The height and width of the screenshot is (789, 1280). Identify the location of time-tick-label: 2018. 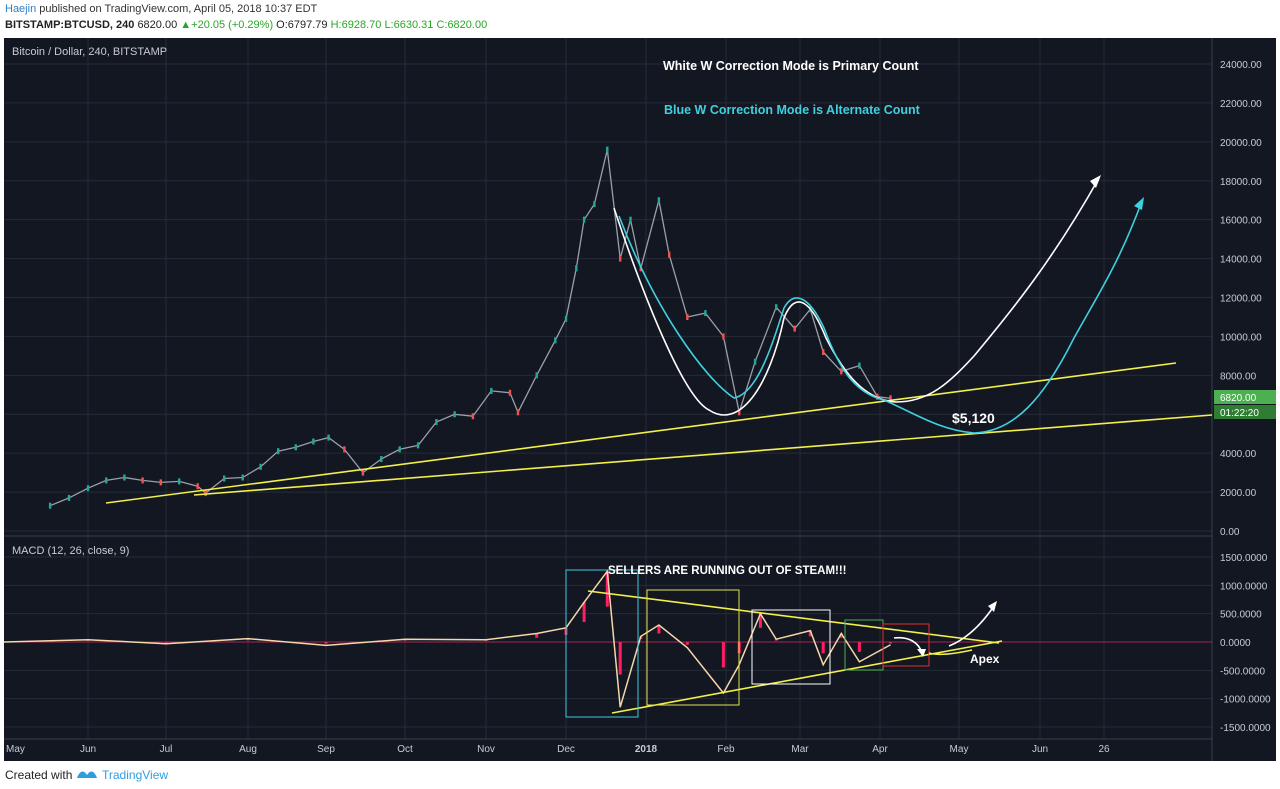
(646, 749).